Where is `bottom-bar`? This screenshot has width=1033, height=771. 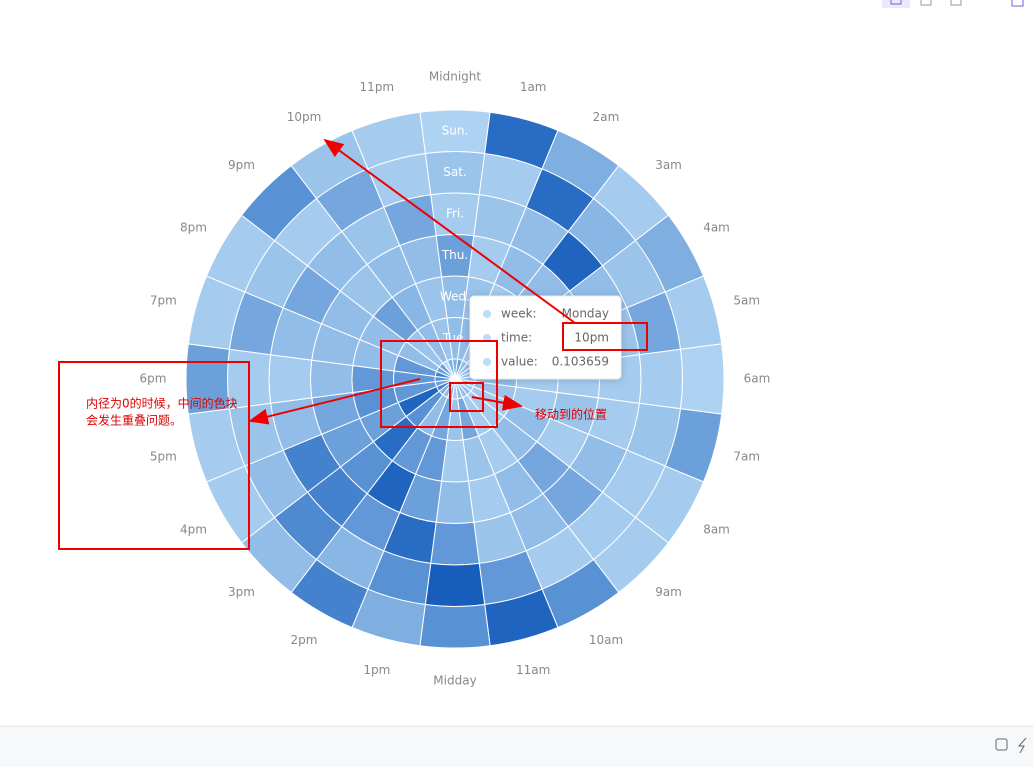 bottom-bar is located at coordinates (516, 746).